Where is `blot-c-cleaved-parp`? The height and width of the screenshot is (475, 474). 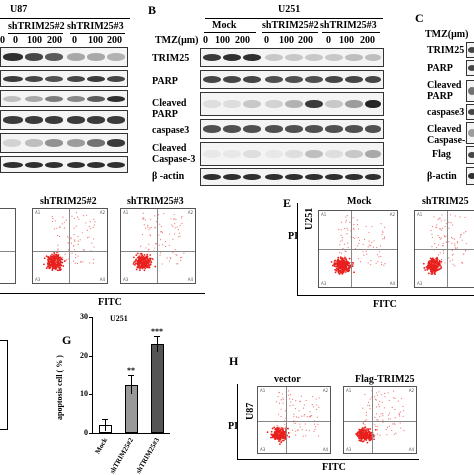
blot-c-cleaved-parp is located at coordinates (470, 91).